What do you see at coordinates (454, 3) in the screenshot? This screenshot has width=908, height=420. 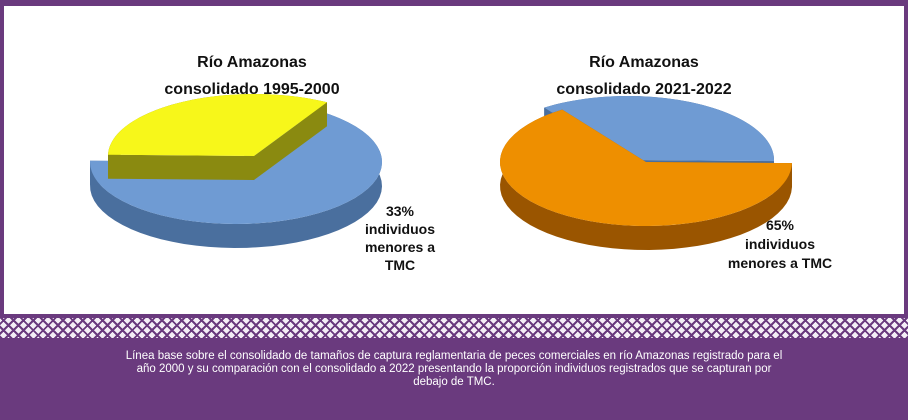 I see `top-border` at bounding box center [454, 3].